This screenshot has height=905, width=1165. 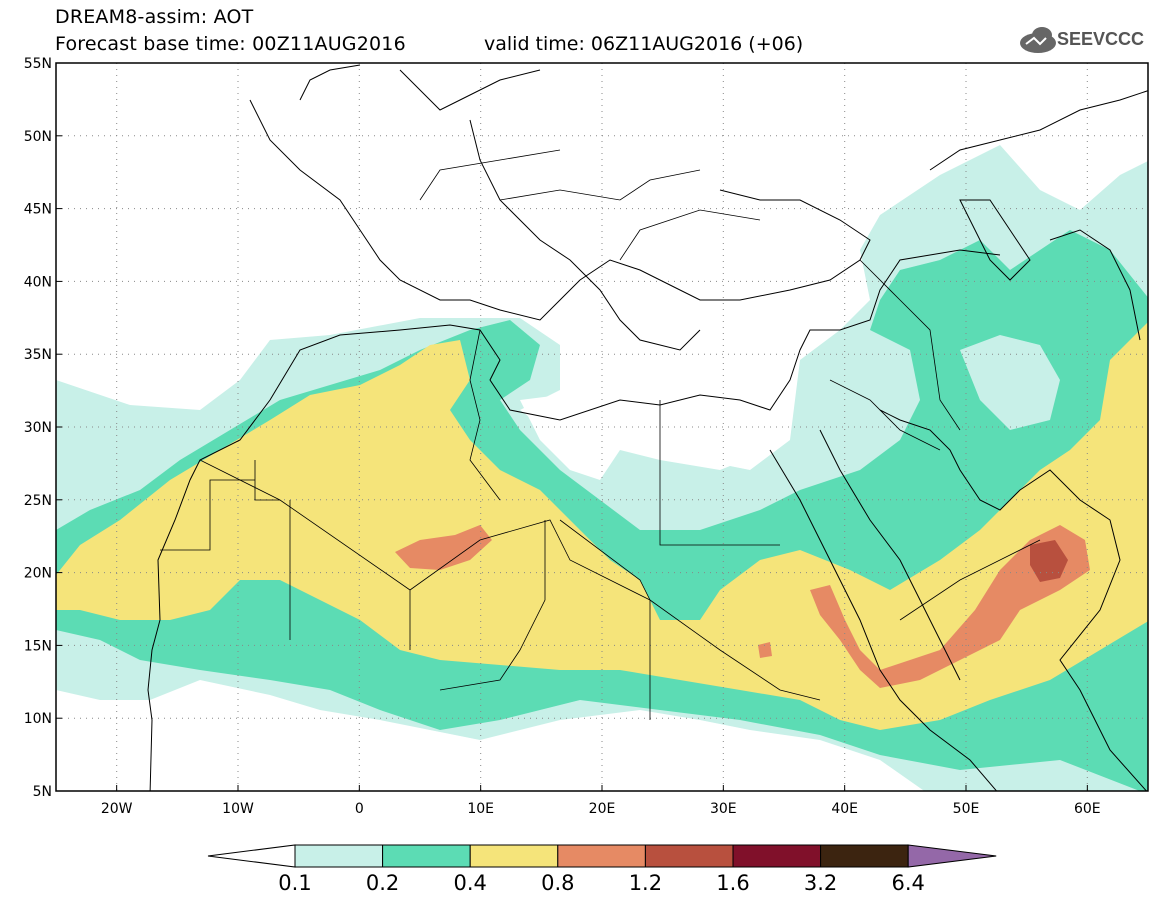 I want to click on colorbar-level-label: 0.1, so click(x=295, y=883).